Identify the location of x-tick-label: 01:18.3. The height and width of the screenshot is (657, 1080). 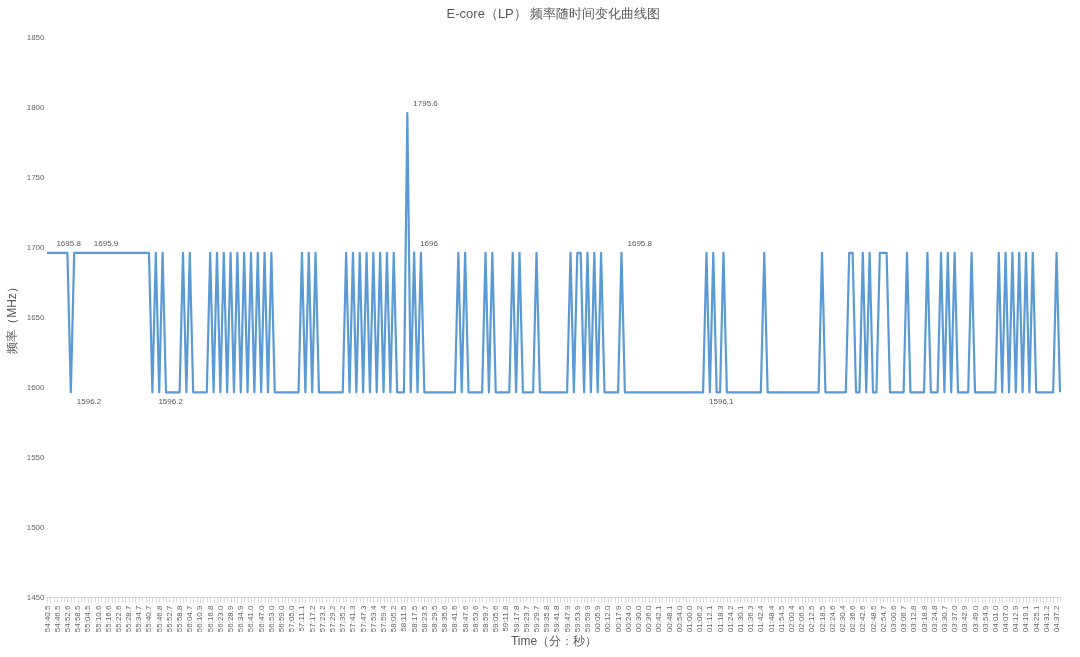
(720, 618).